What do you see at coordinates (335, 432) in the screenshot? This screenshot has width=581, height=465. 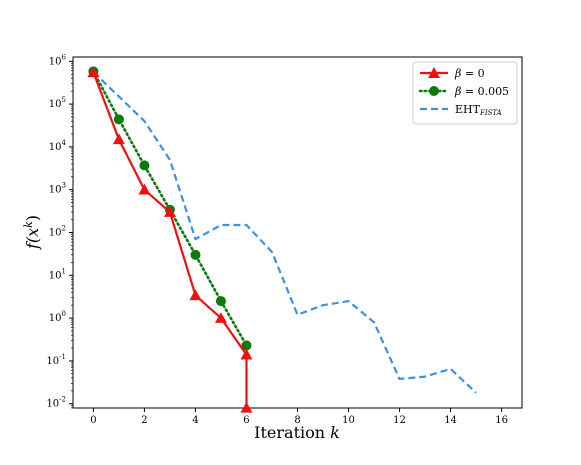 I see `x-axis-label-var: k` at bounding box center [335, 432].